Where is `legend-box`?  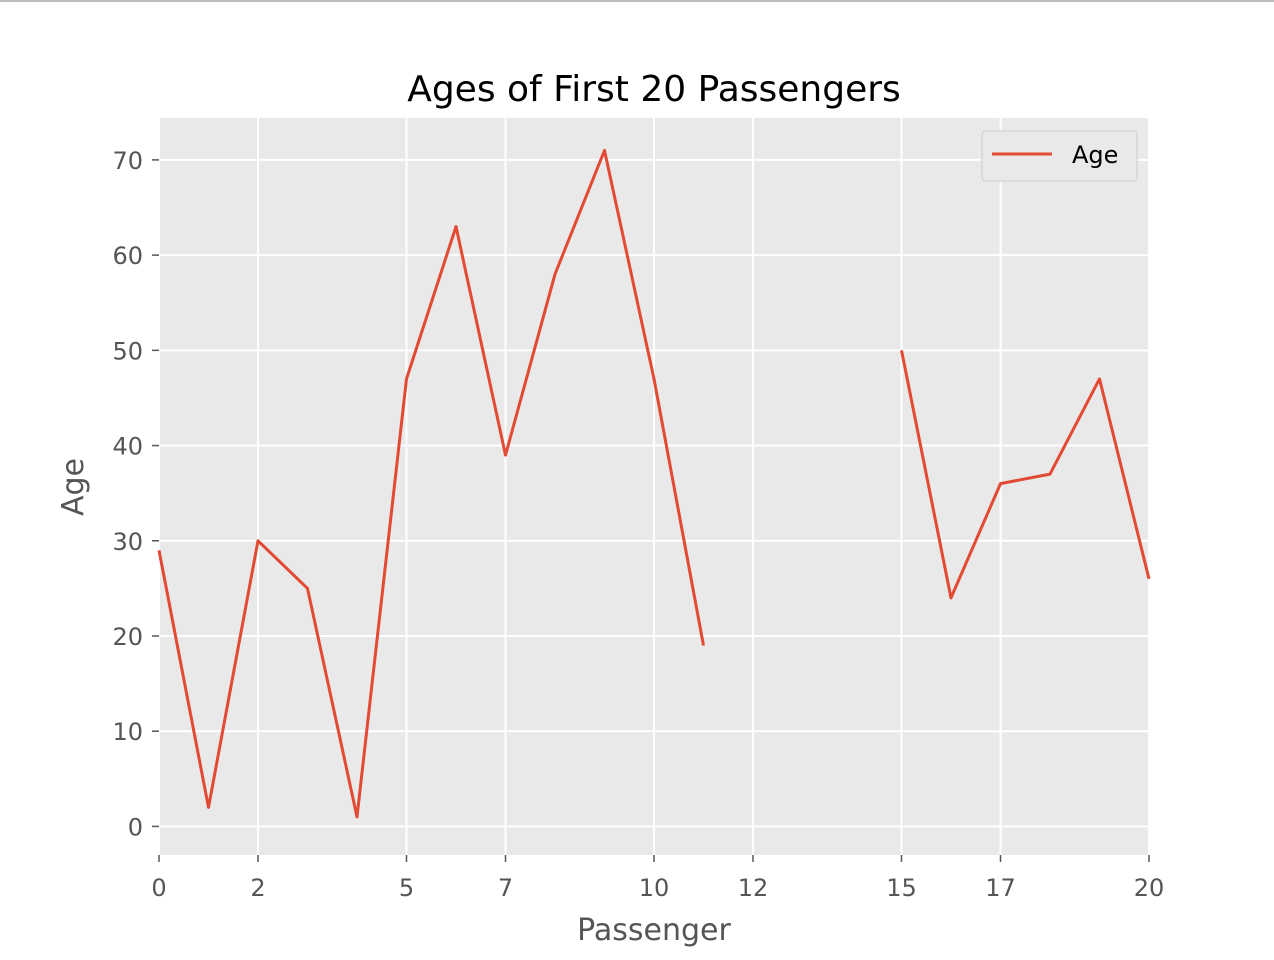
legend-box is located at coordinates (1059, 156).